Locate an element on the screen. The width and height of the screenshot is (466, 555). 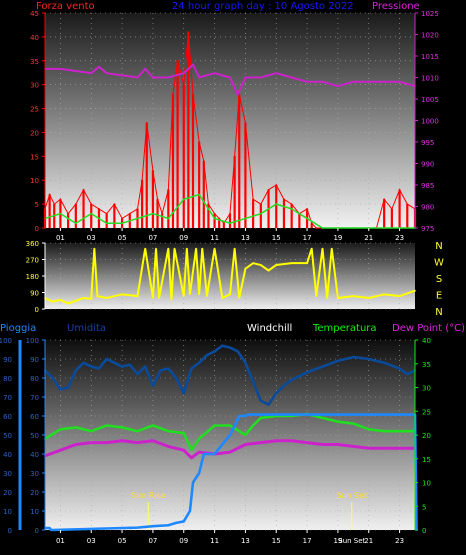
compass-label: W is located at coordinates (439, 263).